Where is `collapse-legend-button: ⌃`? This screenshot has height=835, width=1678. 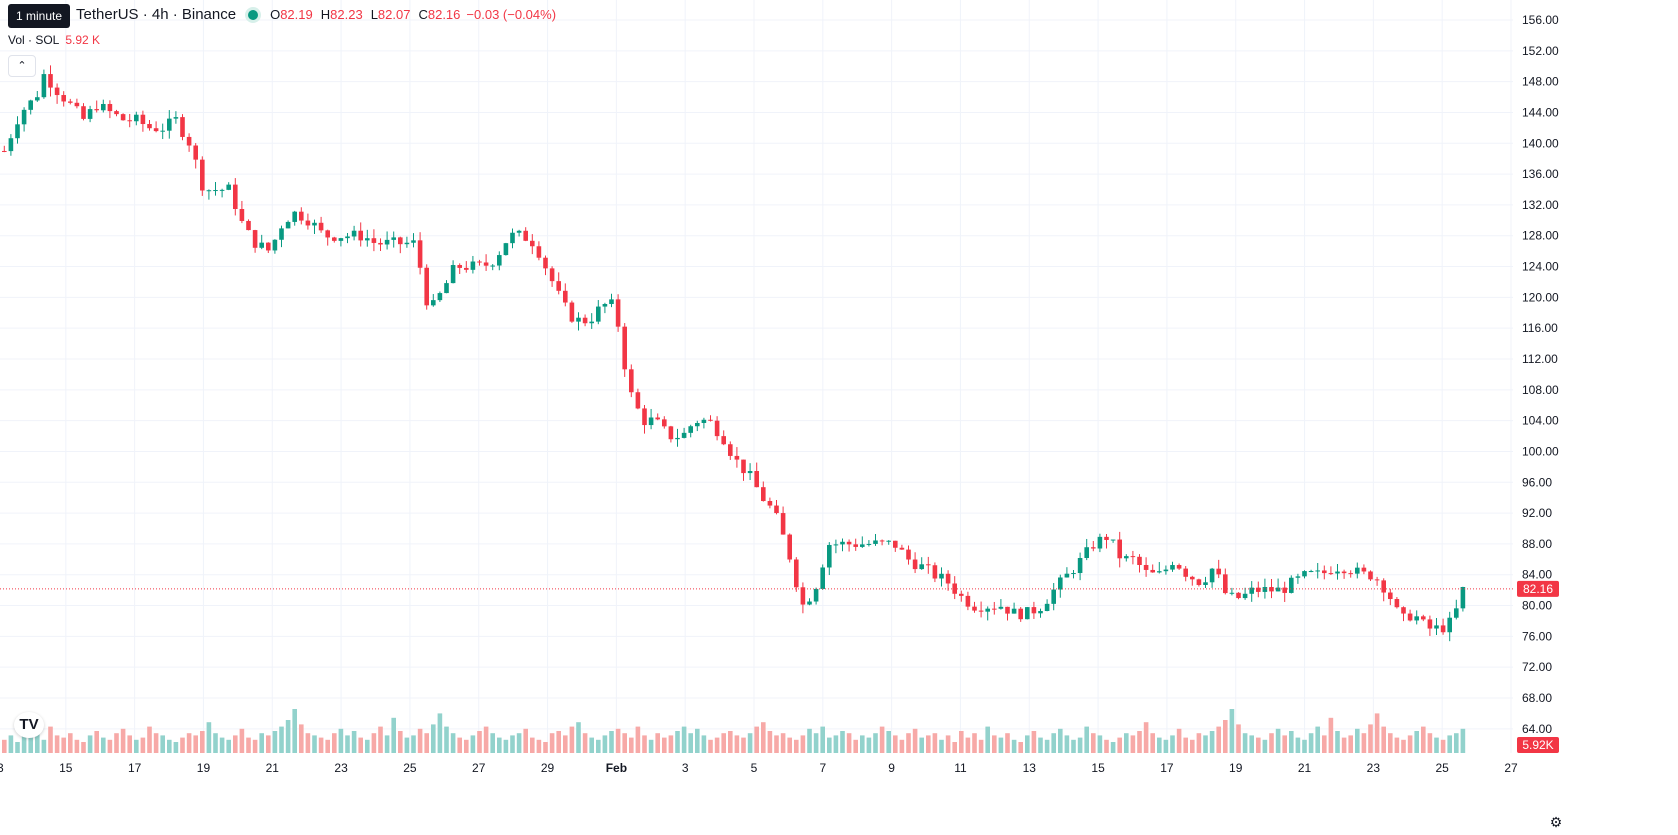
collapse-legend-button: ⌃ is located at coordinates (22, 66).